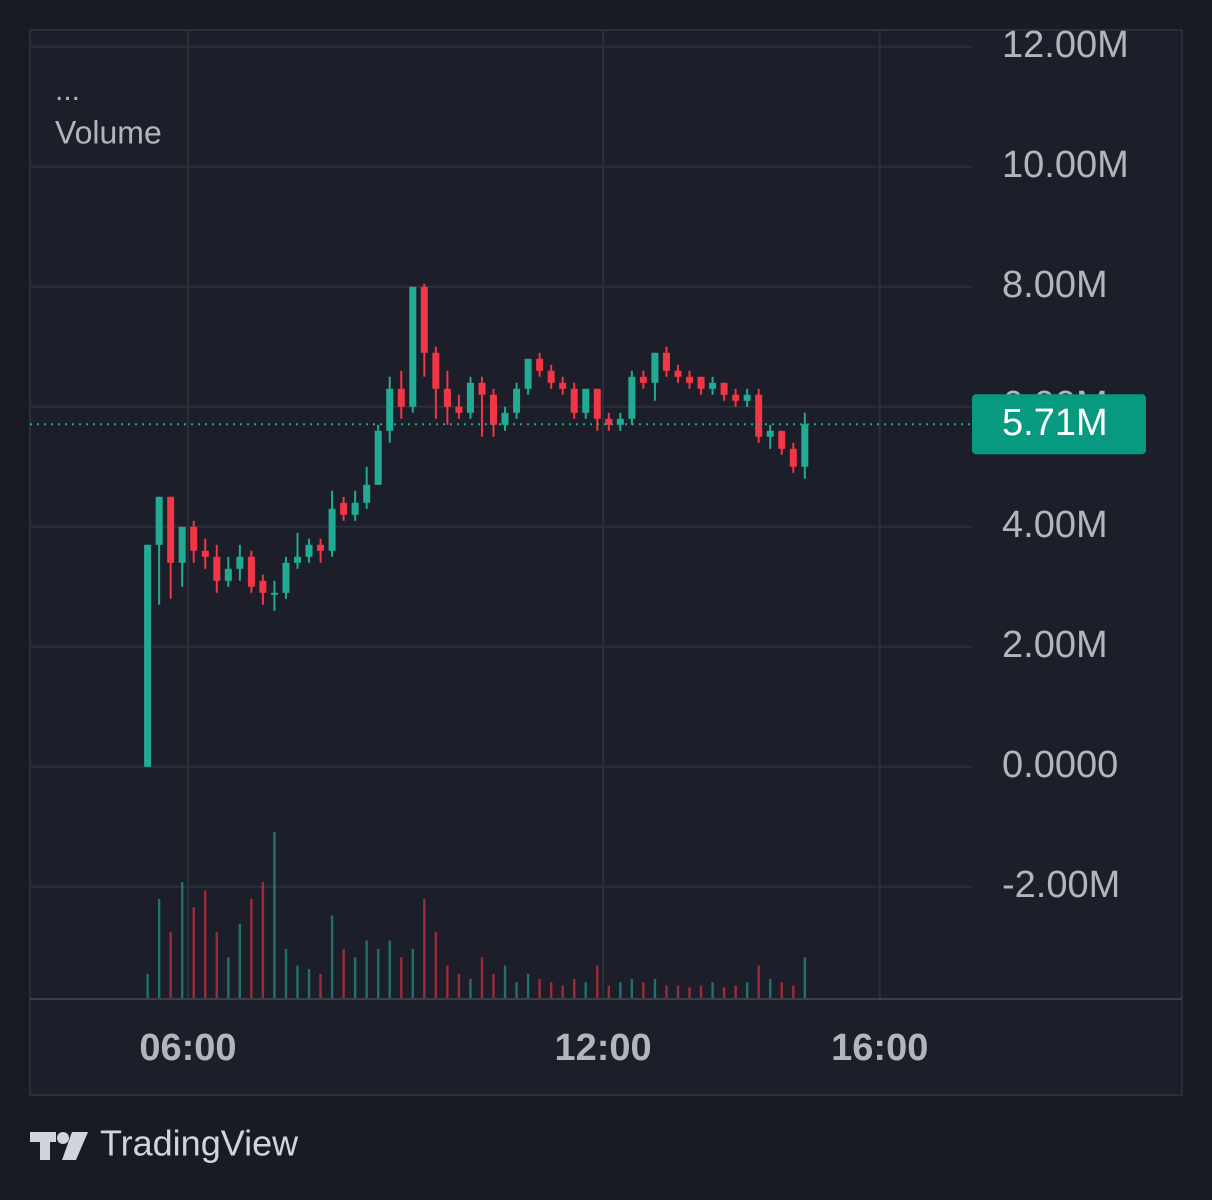 This screenshot has height=1200, width=1212. I want to click on y-tick-label: 0.0000, so click(1060, 765).